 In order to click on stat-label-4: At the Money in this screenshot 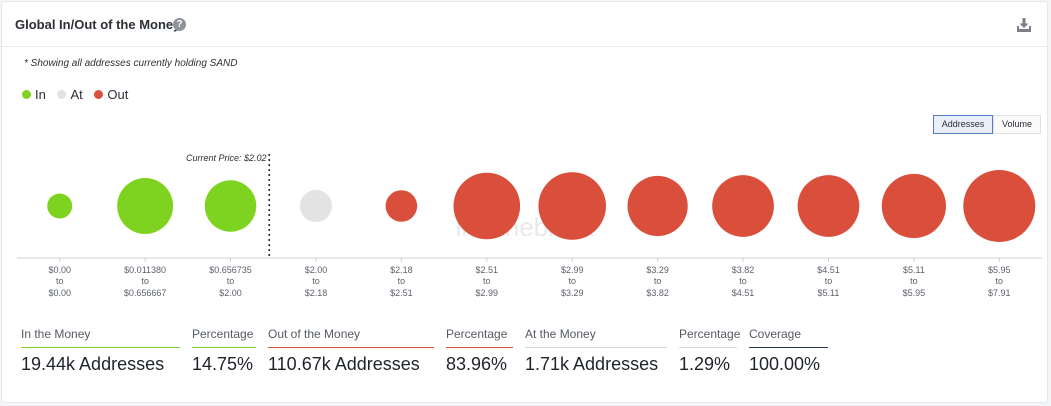, I will do `click(560, 334)`.